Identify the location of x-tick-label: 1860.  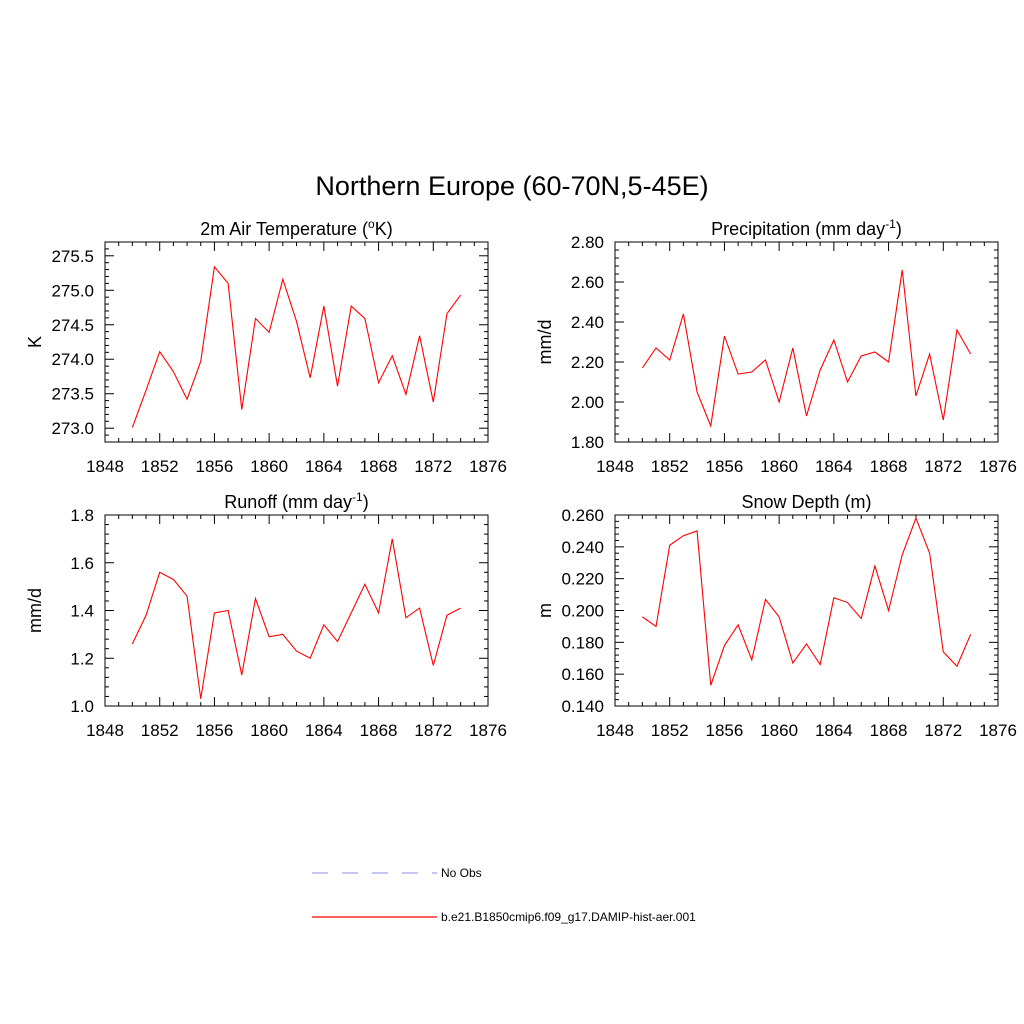
(779, 466).